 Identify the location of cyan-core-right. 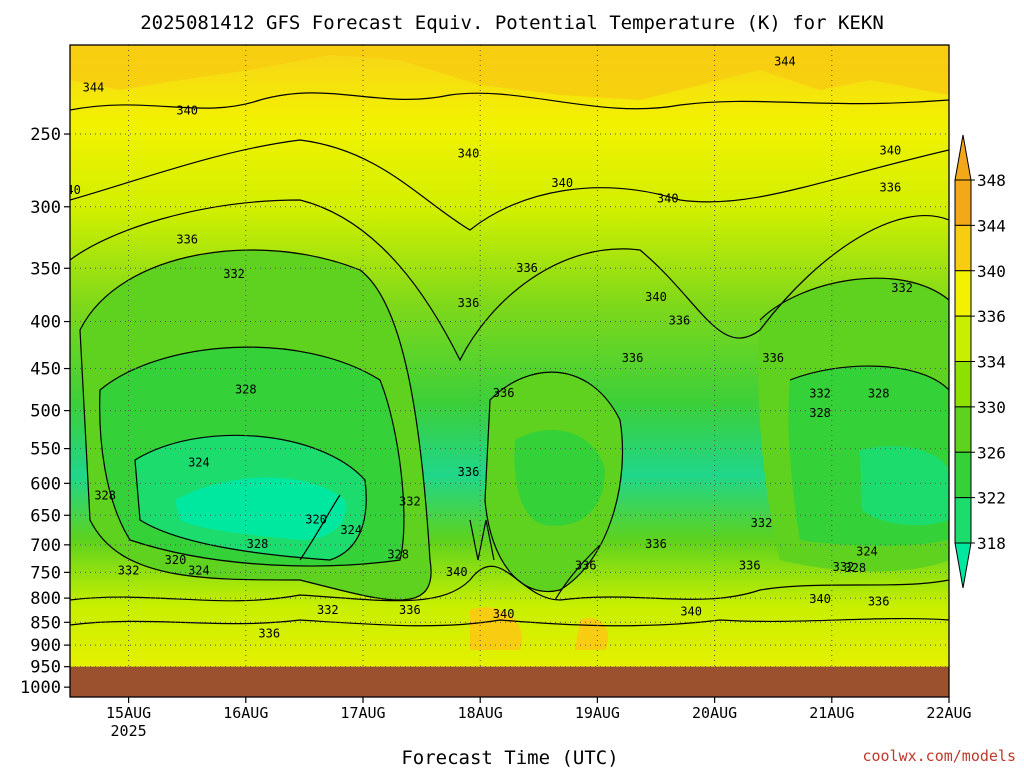
(904, 486).